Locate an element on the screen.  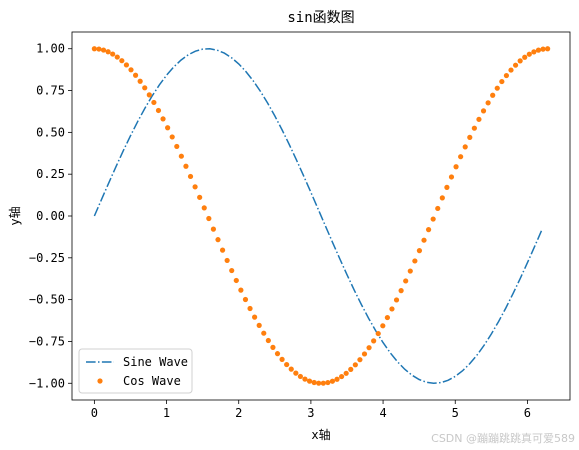
legend-label: Cos Wave is located at coordinates (152, 381).